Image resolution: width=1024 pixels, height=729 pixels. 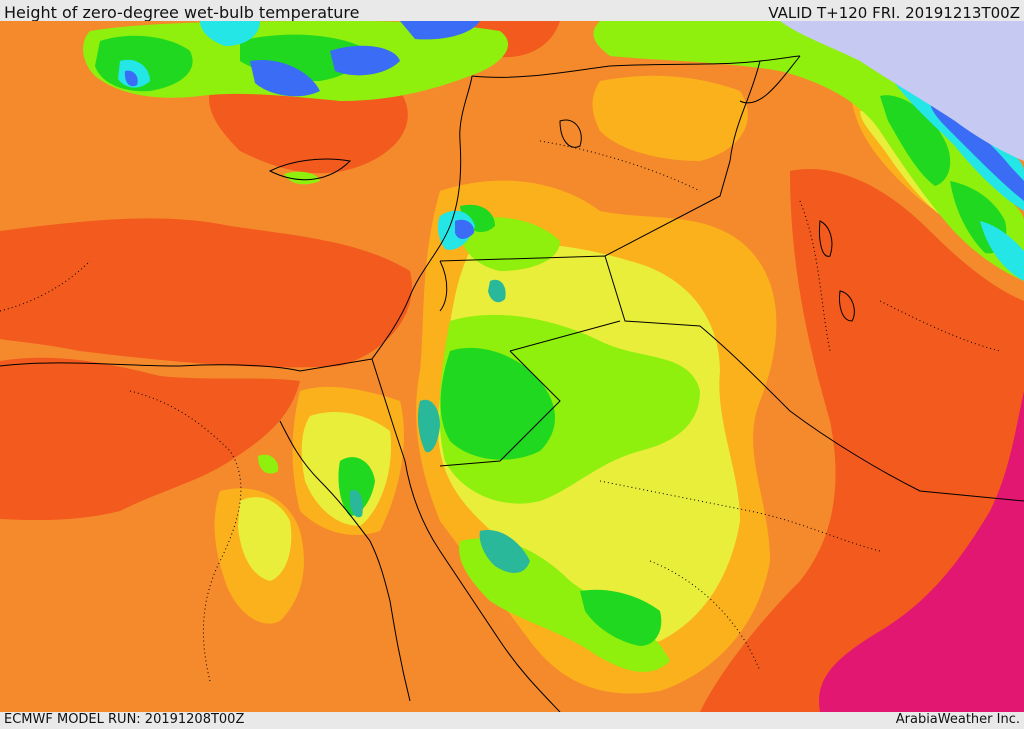 What do you see at coordinates (902, 91) in the screenshot?
I see `cold-zone` at bounding box center [902, 91].